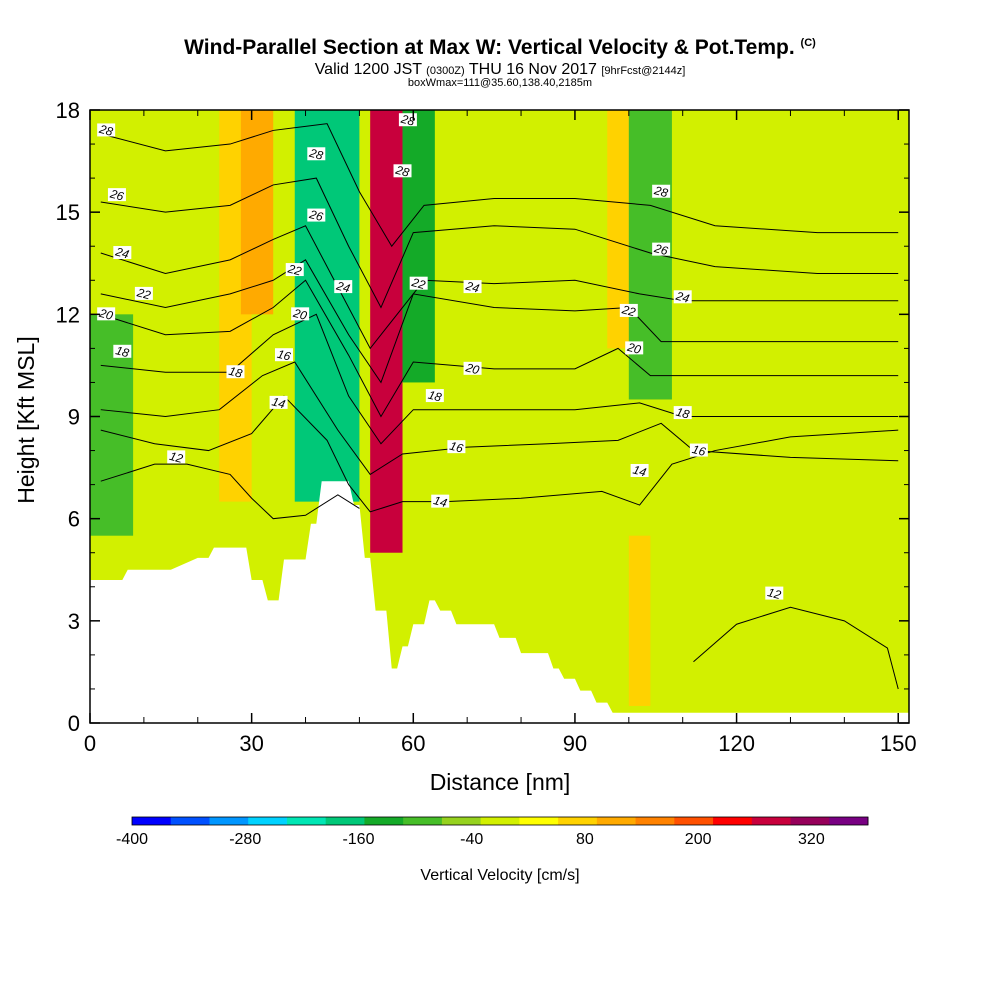  What do you see at coordinates (74, 723) in the screenshot?
I see `y-tick-label: 0` at bounding box center [74, 723].